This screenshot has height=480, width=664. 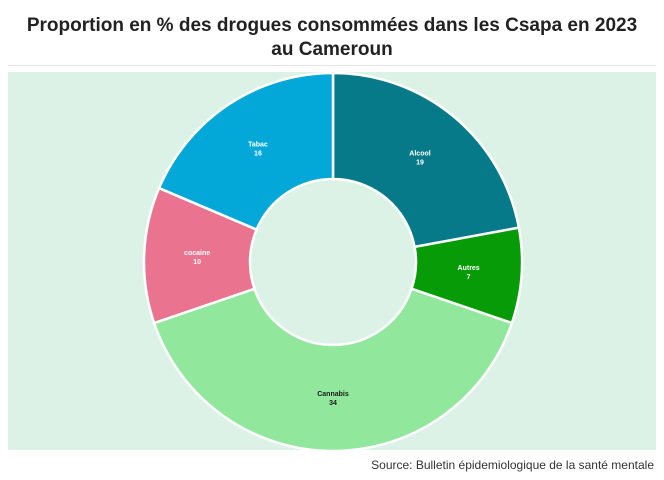 What do you see at coordinates (419, 153) in the screenshot?
I see `slice-label-alcool: Alcool` at bounding box center [419, 153].